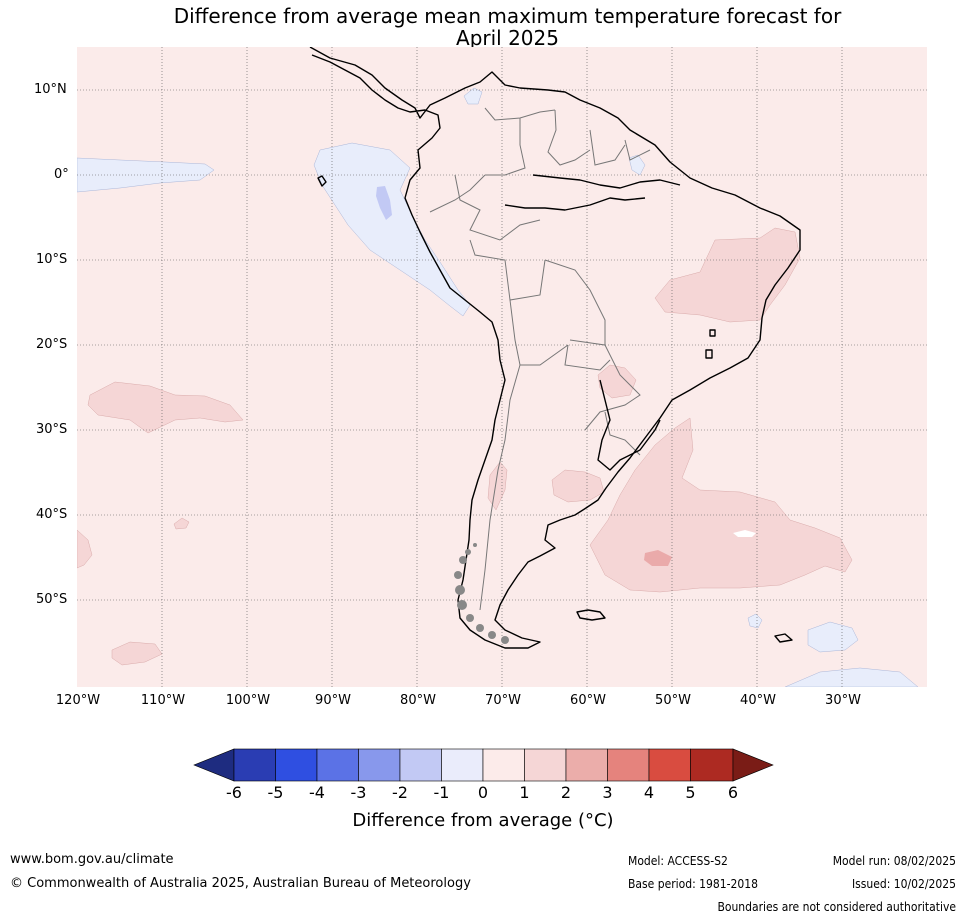 The width and height of the screenshot is (965, 919). What do you see at coordinates (658, 558) in the screenshot?
I see `warm-anomaly-core` at bounding box center [658, 558].